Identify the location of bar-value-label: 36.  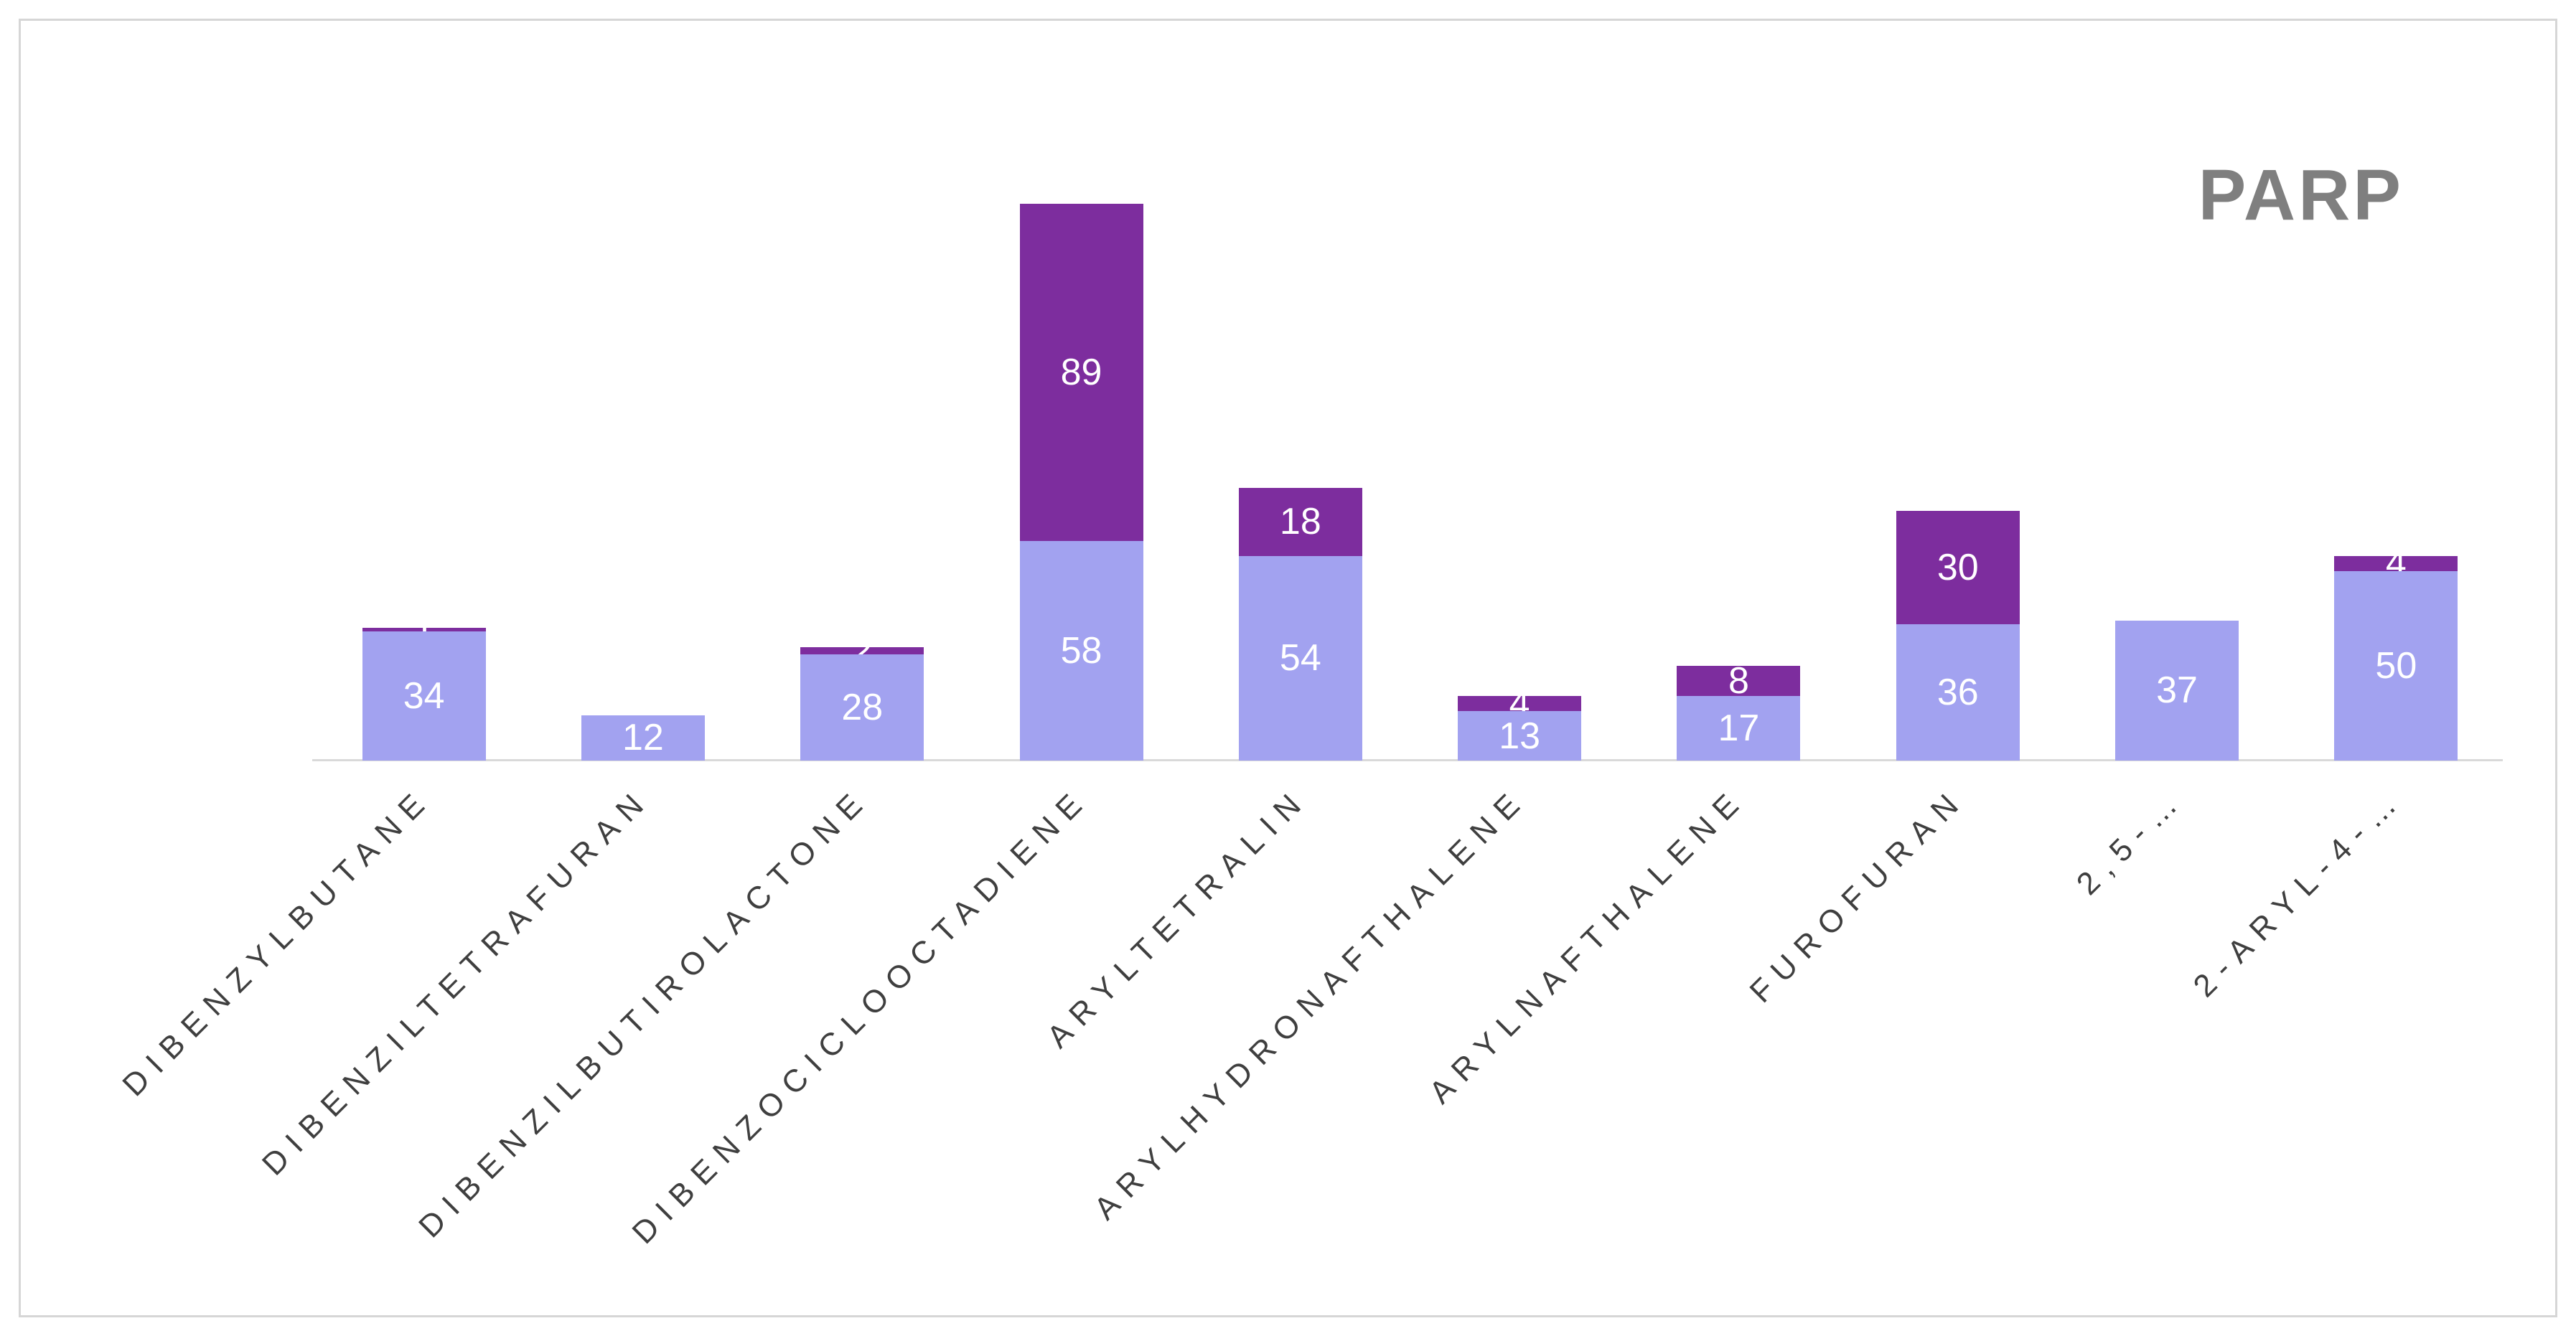
(1957, 692).